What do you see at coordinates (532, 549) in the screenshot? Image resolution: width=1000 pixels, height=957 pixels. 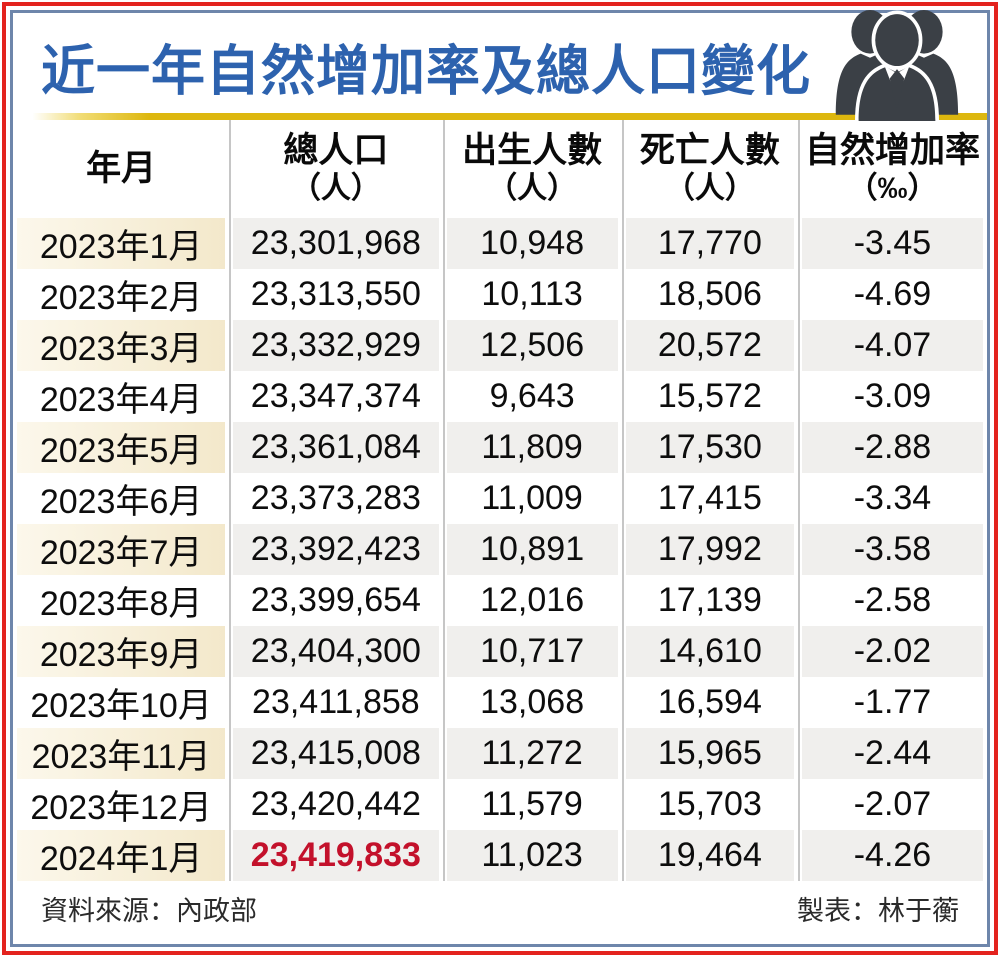 I see `cell-births: 10,891` at bounding box center [532, 549].